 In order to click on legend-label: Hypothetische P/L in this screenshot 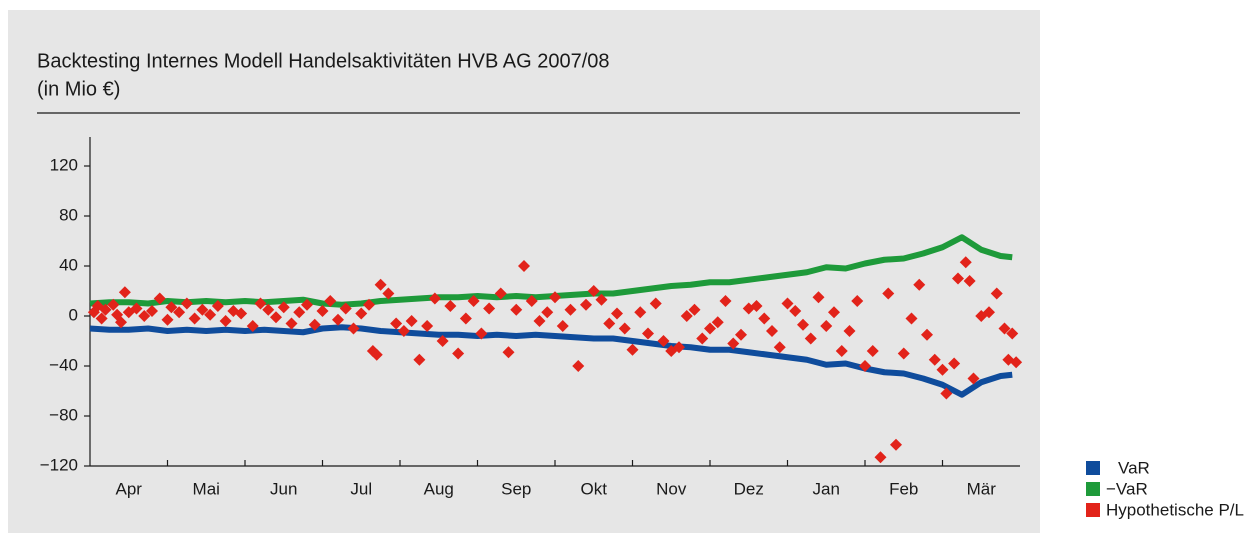, I will do `click(1175, 509)`.